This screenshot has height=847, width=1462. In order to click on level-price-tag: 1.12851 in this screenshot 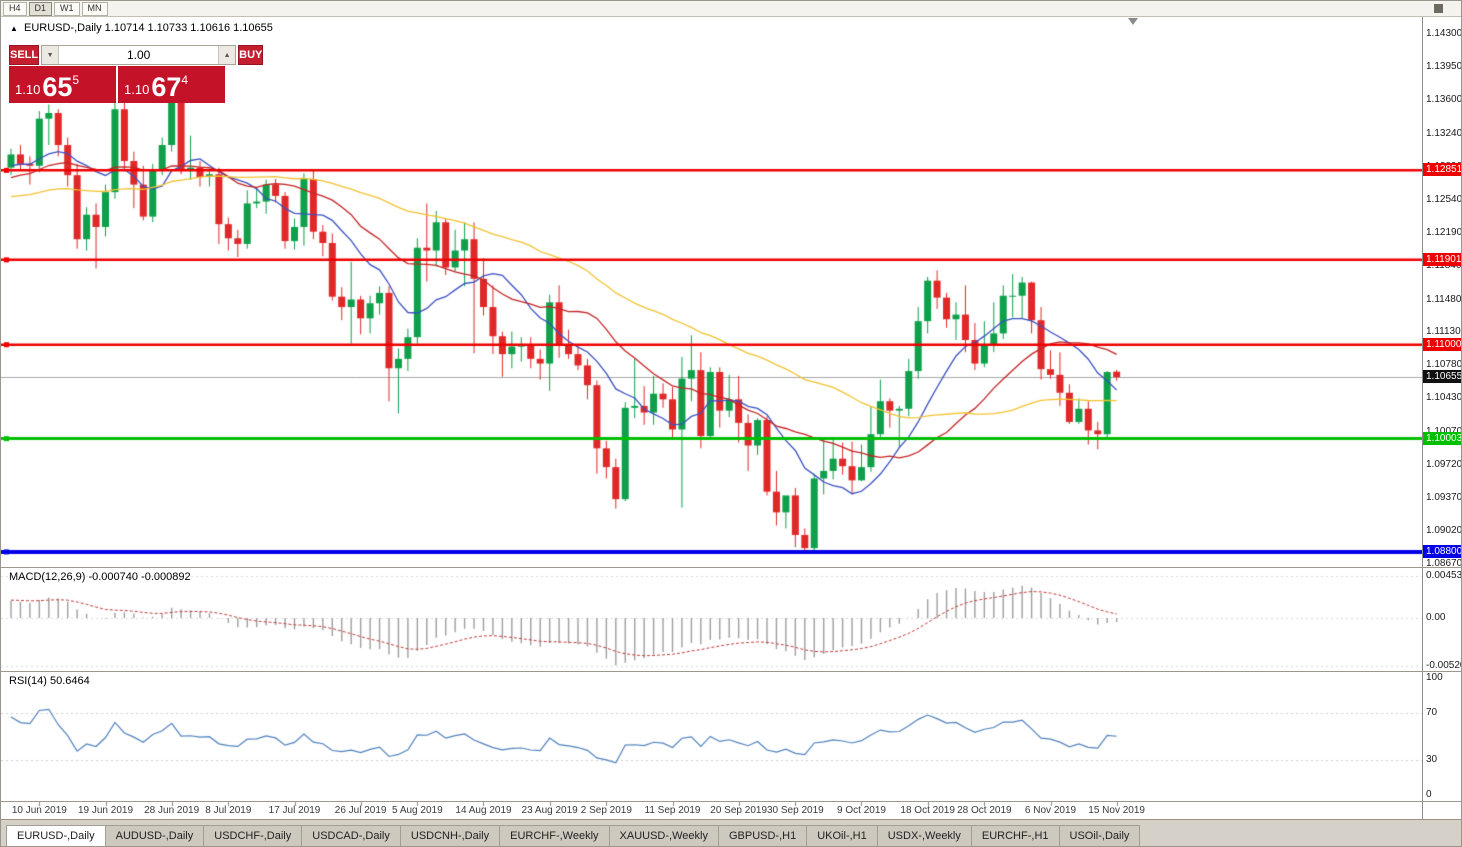, I will do `click(1442, 170)`.